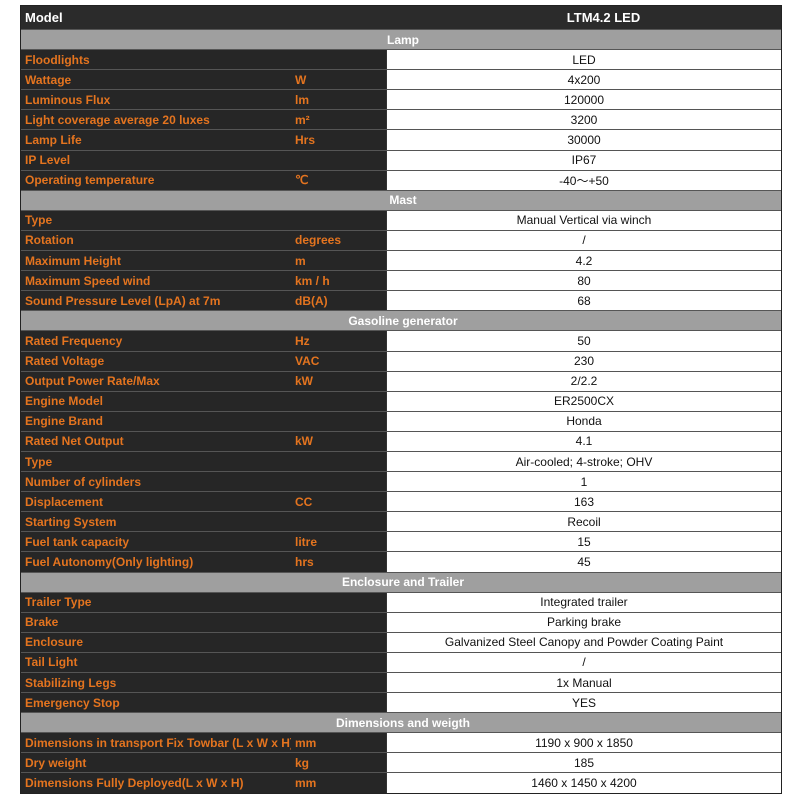  I want to click on data-row: Rotation degrees /, so click(401, 240).